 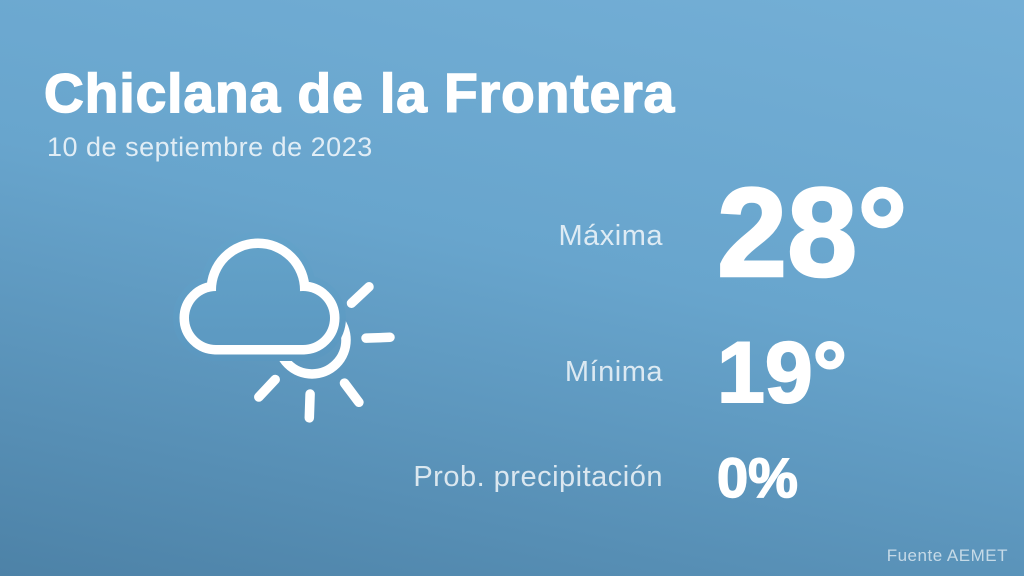 What do you see at coordinates (613, 372) in the screenshot?
I see `min-temp-label: Mínima` at bounding box center [613, 372].